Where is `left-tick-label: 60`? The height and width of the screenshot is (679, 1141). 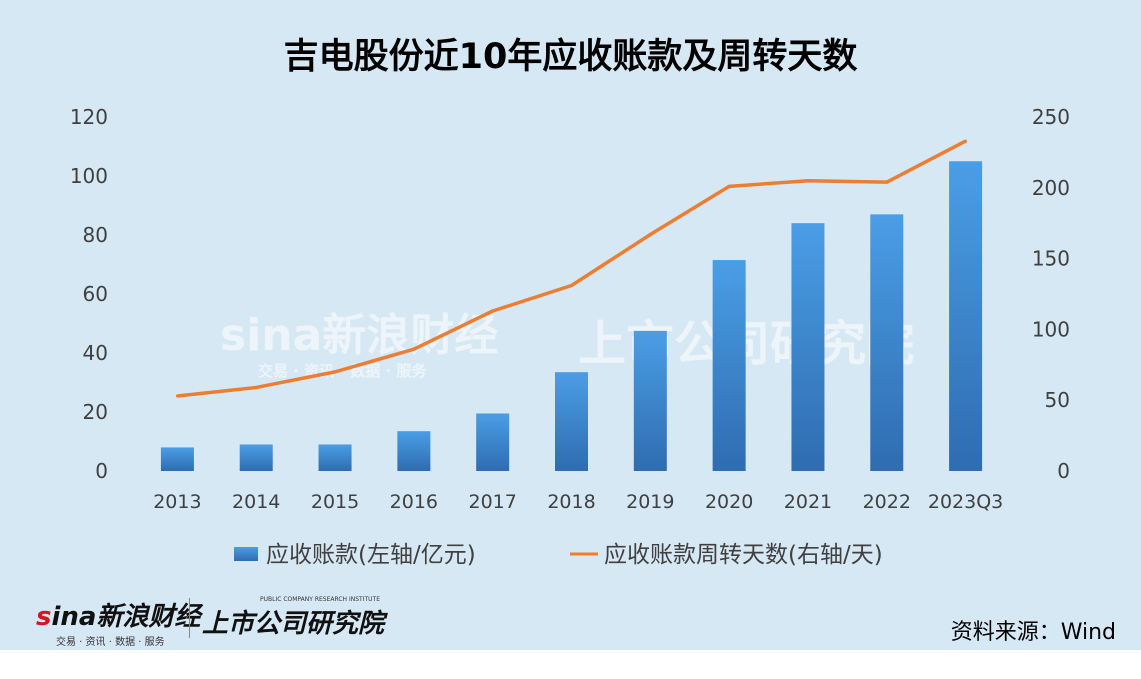 left-tick-label: 60 is located at coordinates (95, 294).